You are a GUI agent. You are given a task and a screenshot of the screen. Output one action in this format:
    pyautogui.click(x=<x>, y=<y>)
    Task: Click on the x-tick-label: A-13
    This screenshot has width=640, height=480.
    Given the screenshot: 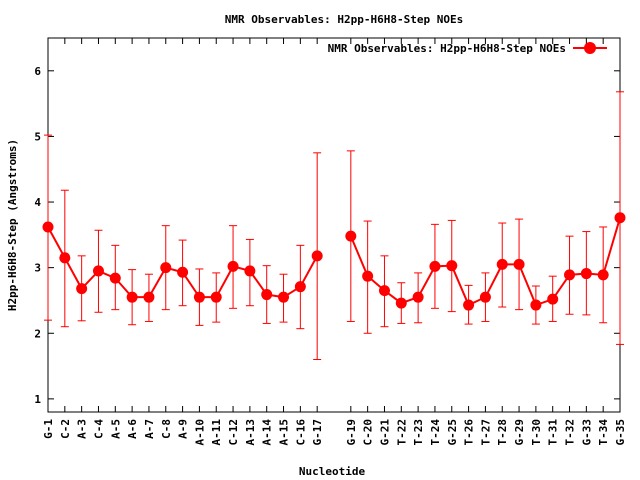 What is the action you would take?
    pyautogui.click(x=250, y=432)
    